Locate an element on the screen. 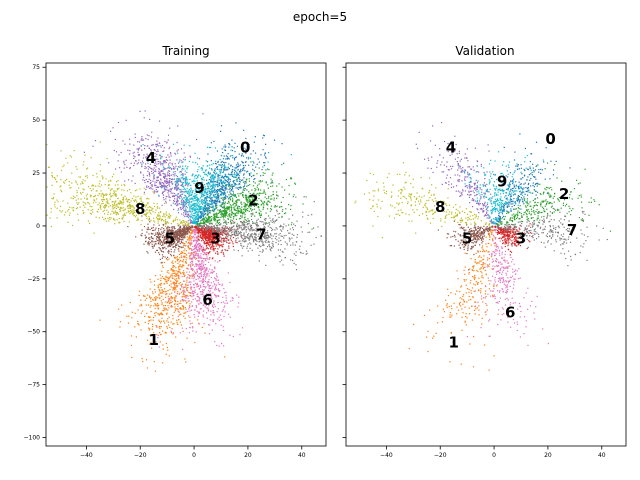  y-tick-label: 75 is located at coordinates (36, 67).